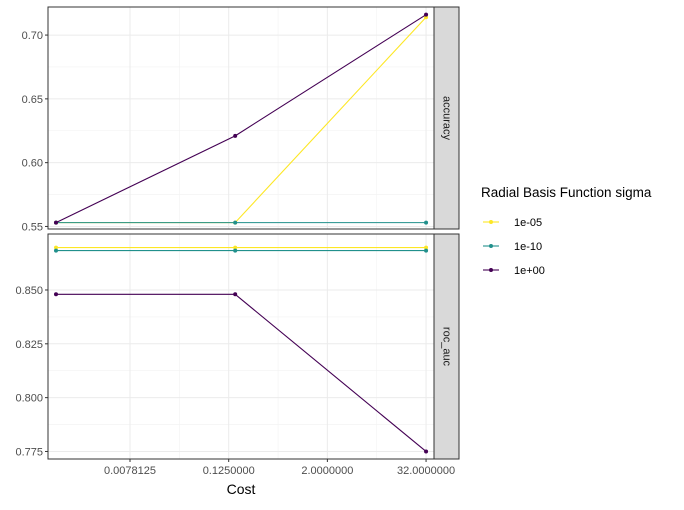 This screenshot has width=684, height=510. What do you see at coordinates (29, 452) in the screenshot?
I see `y-tick-label: 0.775` at bounding box center [29, 452].